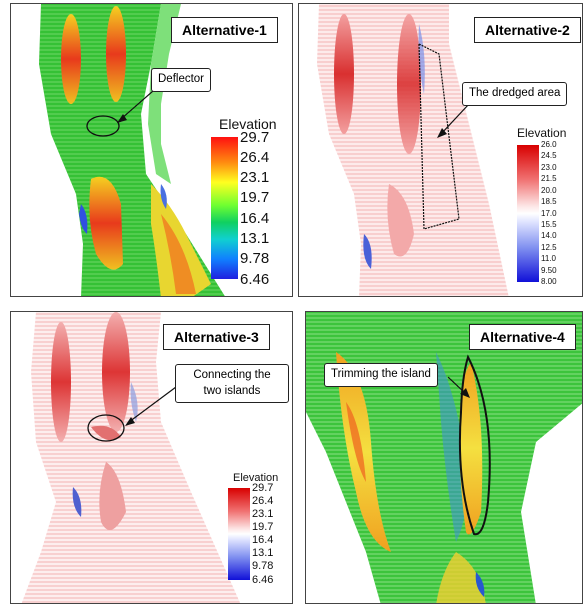  What do you see at coordinates (224, 208) in the screenshot?
I see `panel-1-colorbar` at bounding box center [224, 208].